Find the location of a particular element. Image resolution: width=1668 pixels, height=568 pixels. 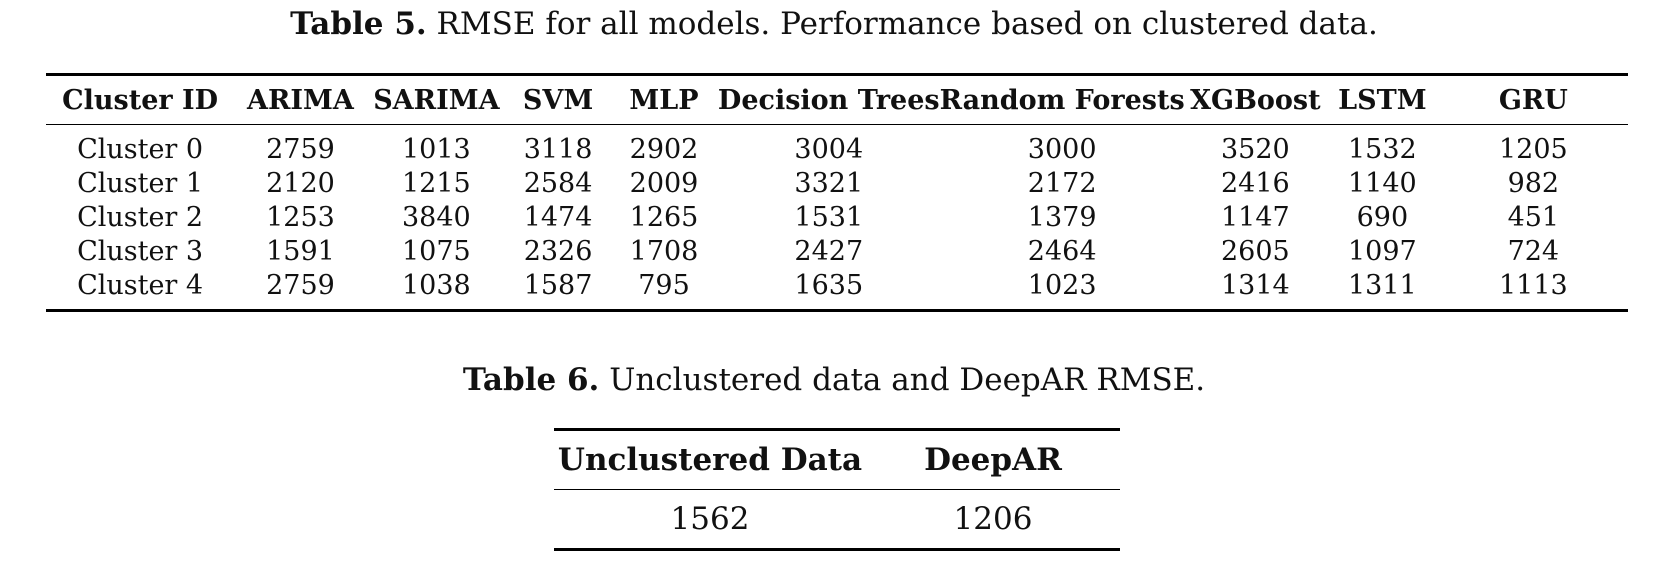

table5-cell: 2605 is located at coordinates (1255, 251).